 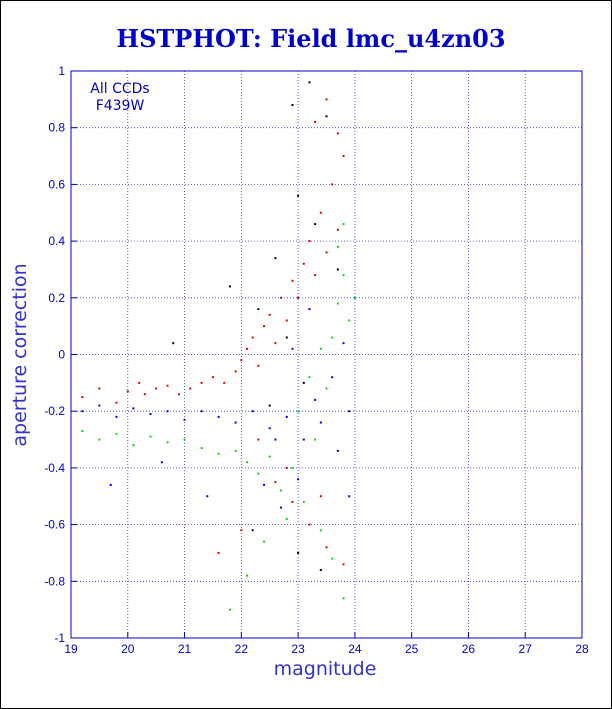 I want to click on y-axis-label: aperture correction, so click(x=20, y=354).